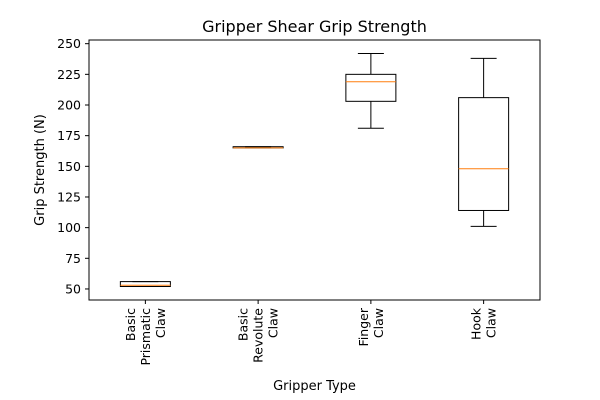 The height and width of the screenshot is (400, 600). Describe the element at coordinates (69, 196) in the screenshot. I see `y-tick-label: 125` at that location.